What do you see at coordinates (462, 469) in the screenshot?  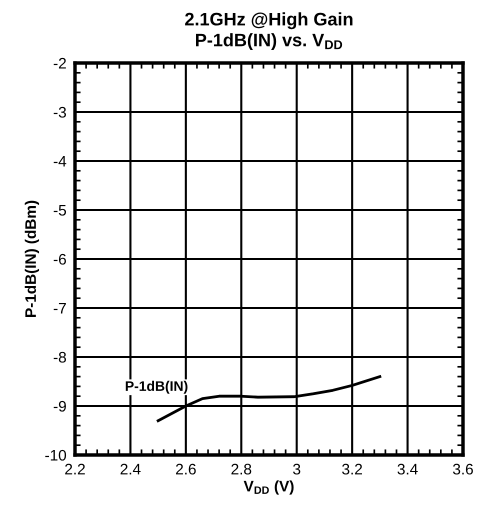 I see `x-tick-label: 3.6` at bounding box center [462, 469].